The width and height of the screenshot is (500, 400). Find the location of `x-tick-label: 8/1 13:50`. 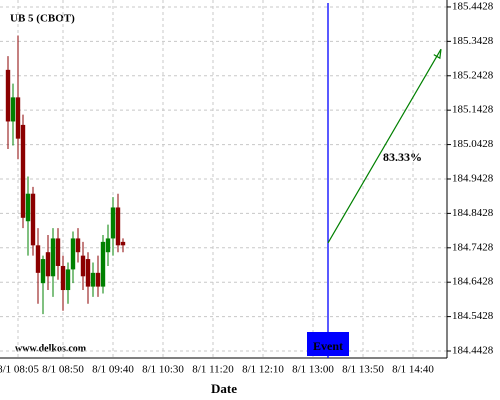

x-tick-label: 8/1 13:50 is located at coordinates (363, 370).